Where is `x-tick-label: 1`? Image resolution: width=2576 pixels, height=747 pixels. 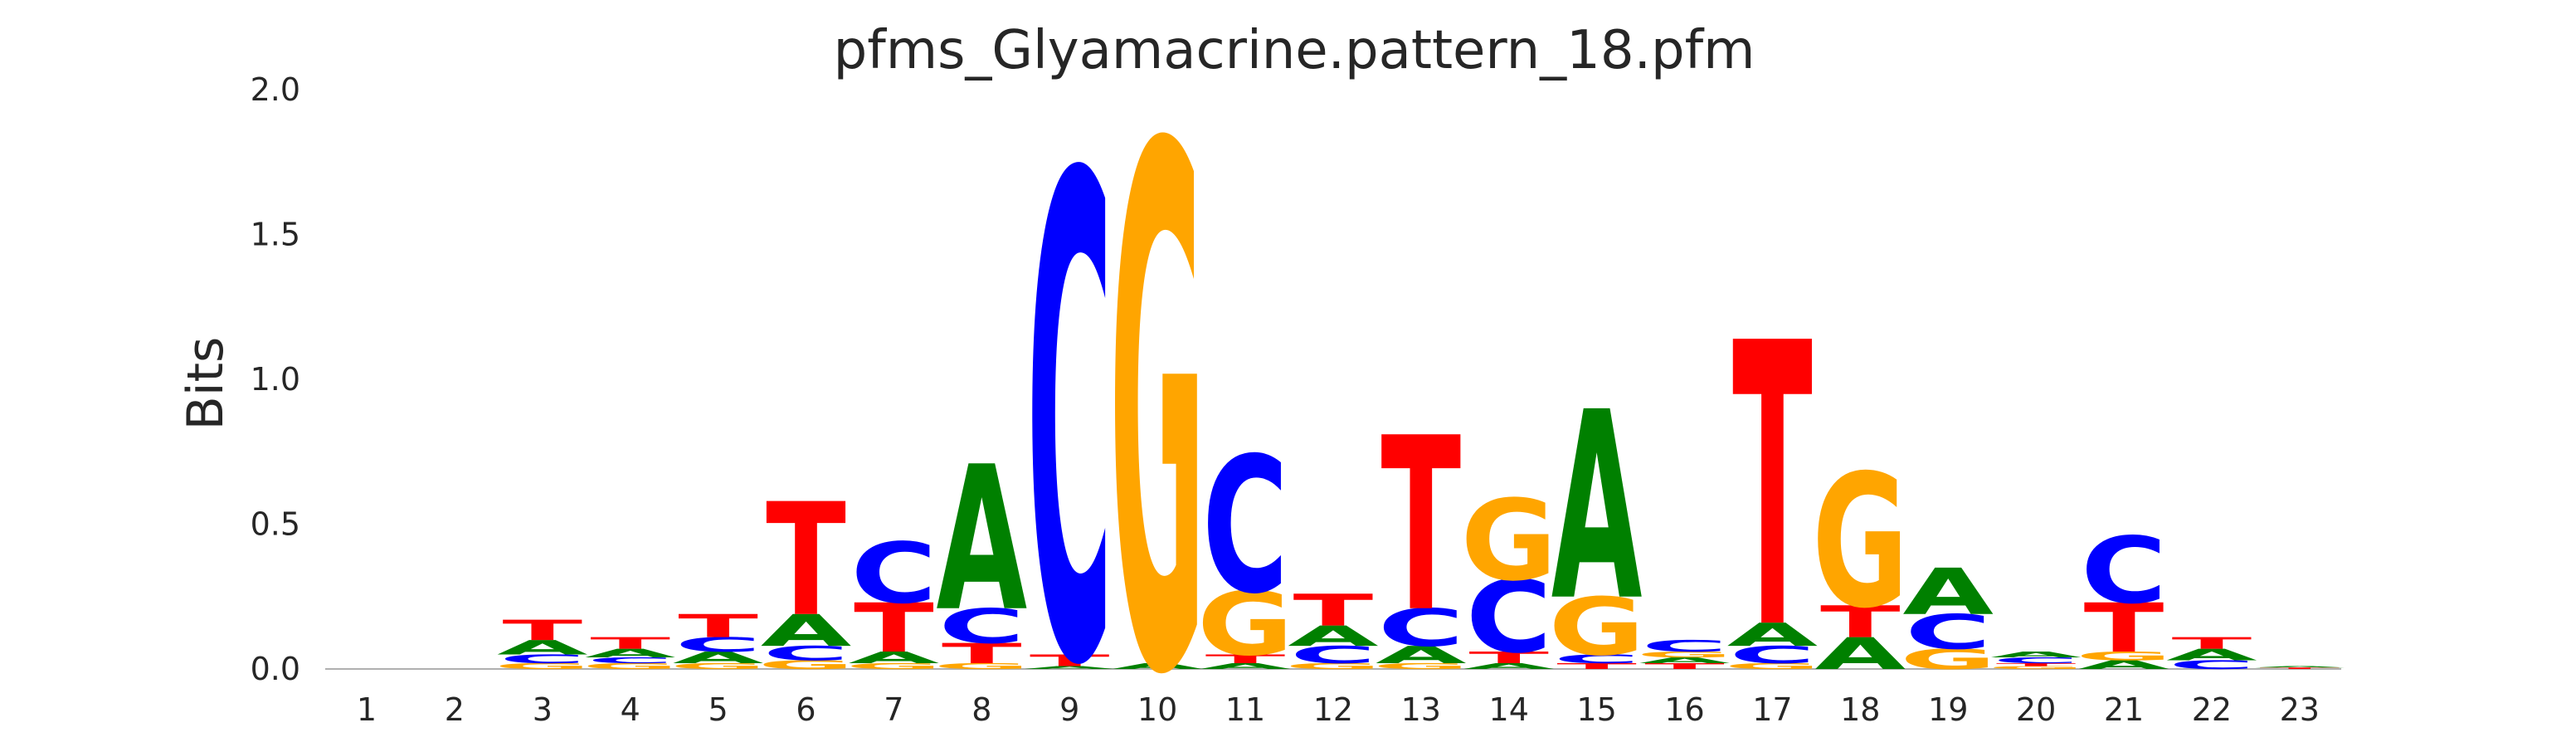 x-tick-label: 1 is located at coordinates (367, 709).